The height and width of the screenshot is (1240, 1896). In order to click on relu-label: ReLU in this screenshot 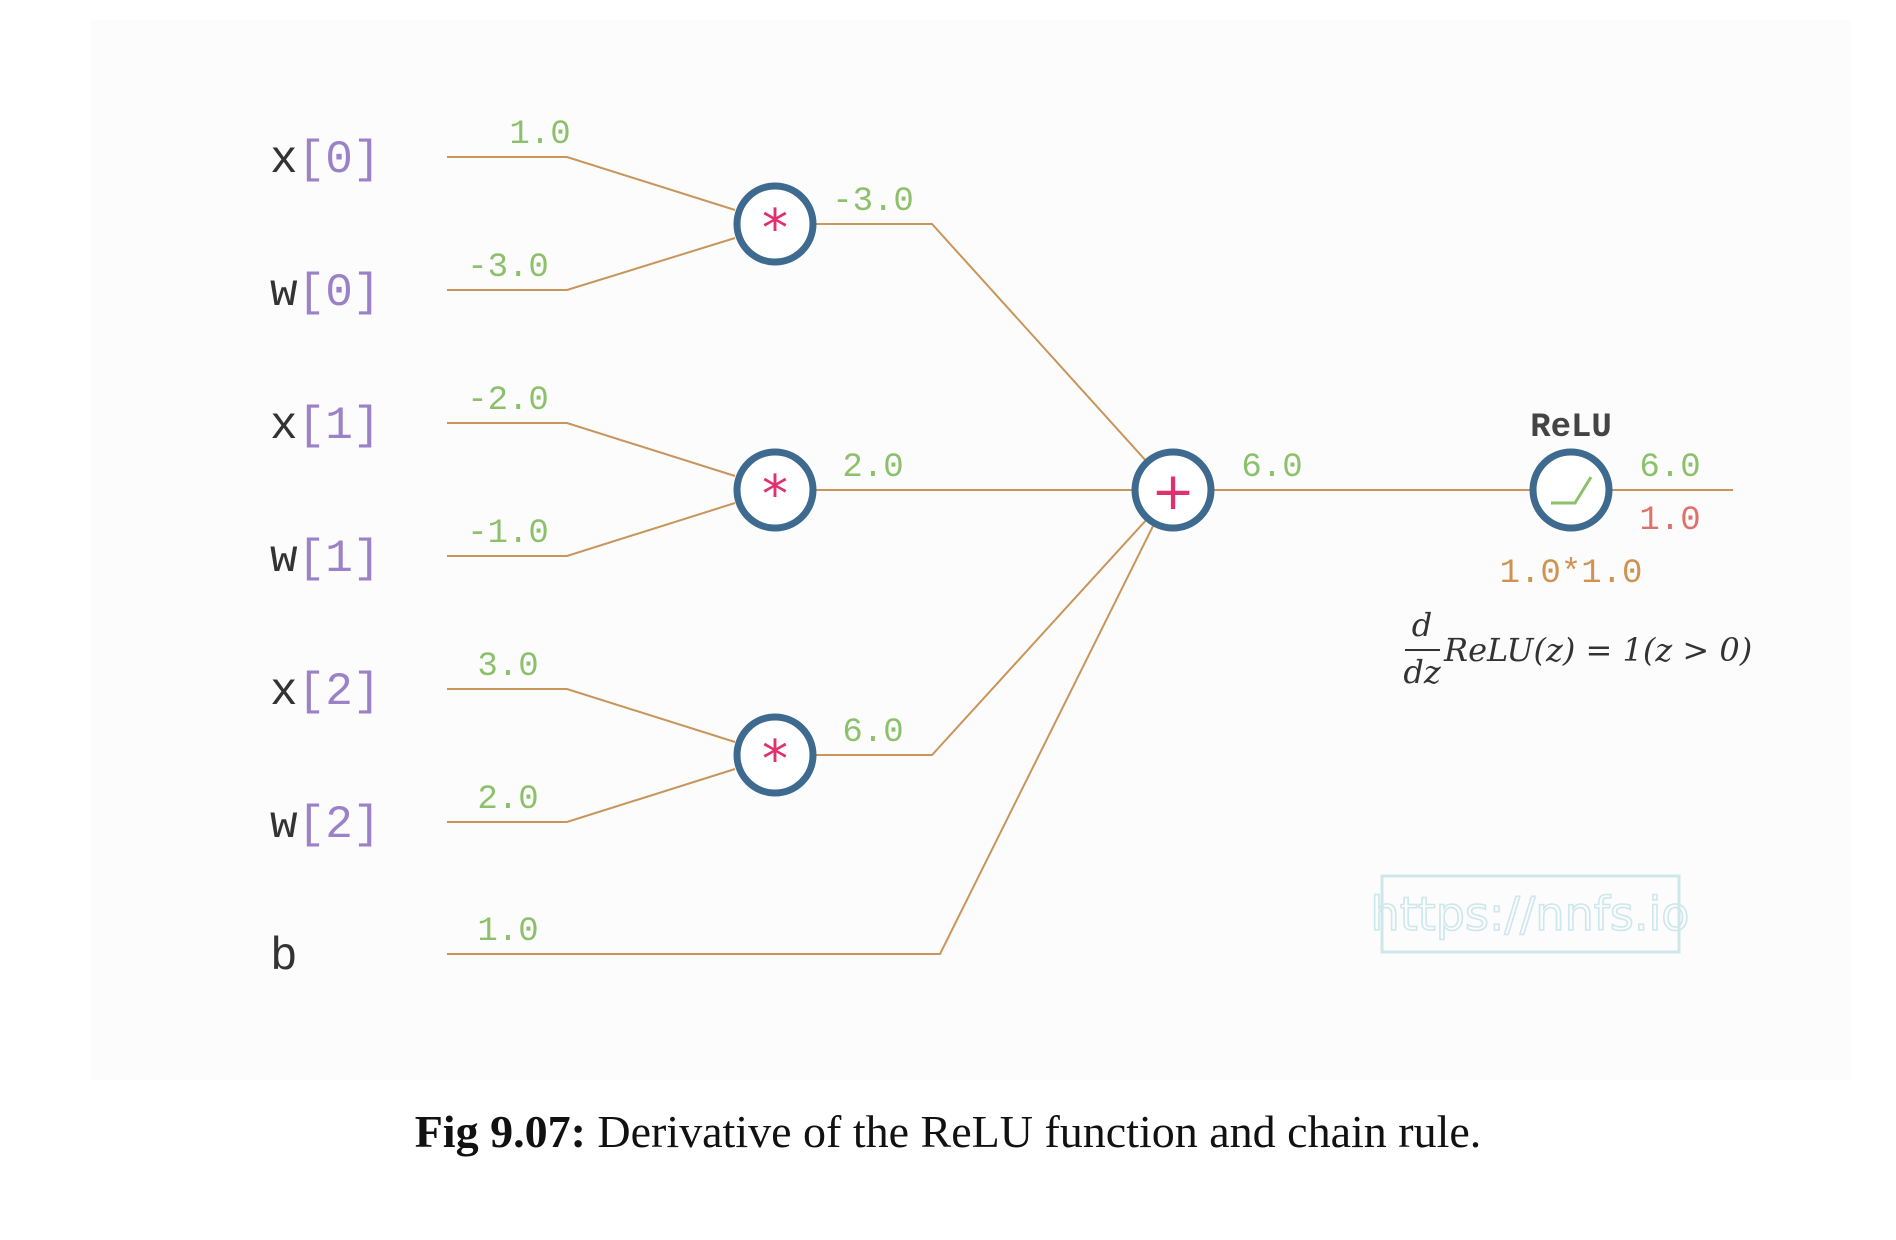, I will do `click(1571, 428)`.